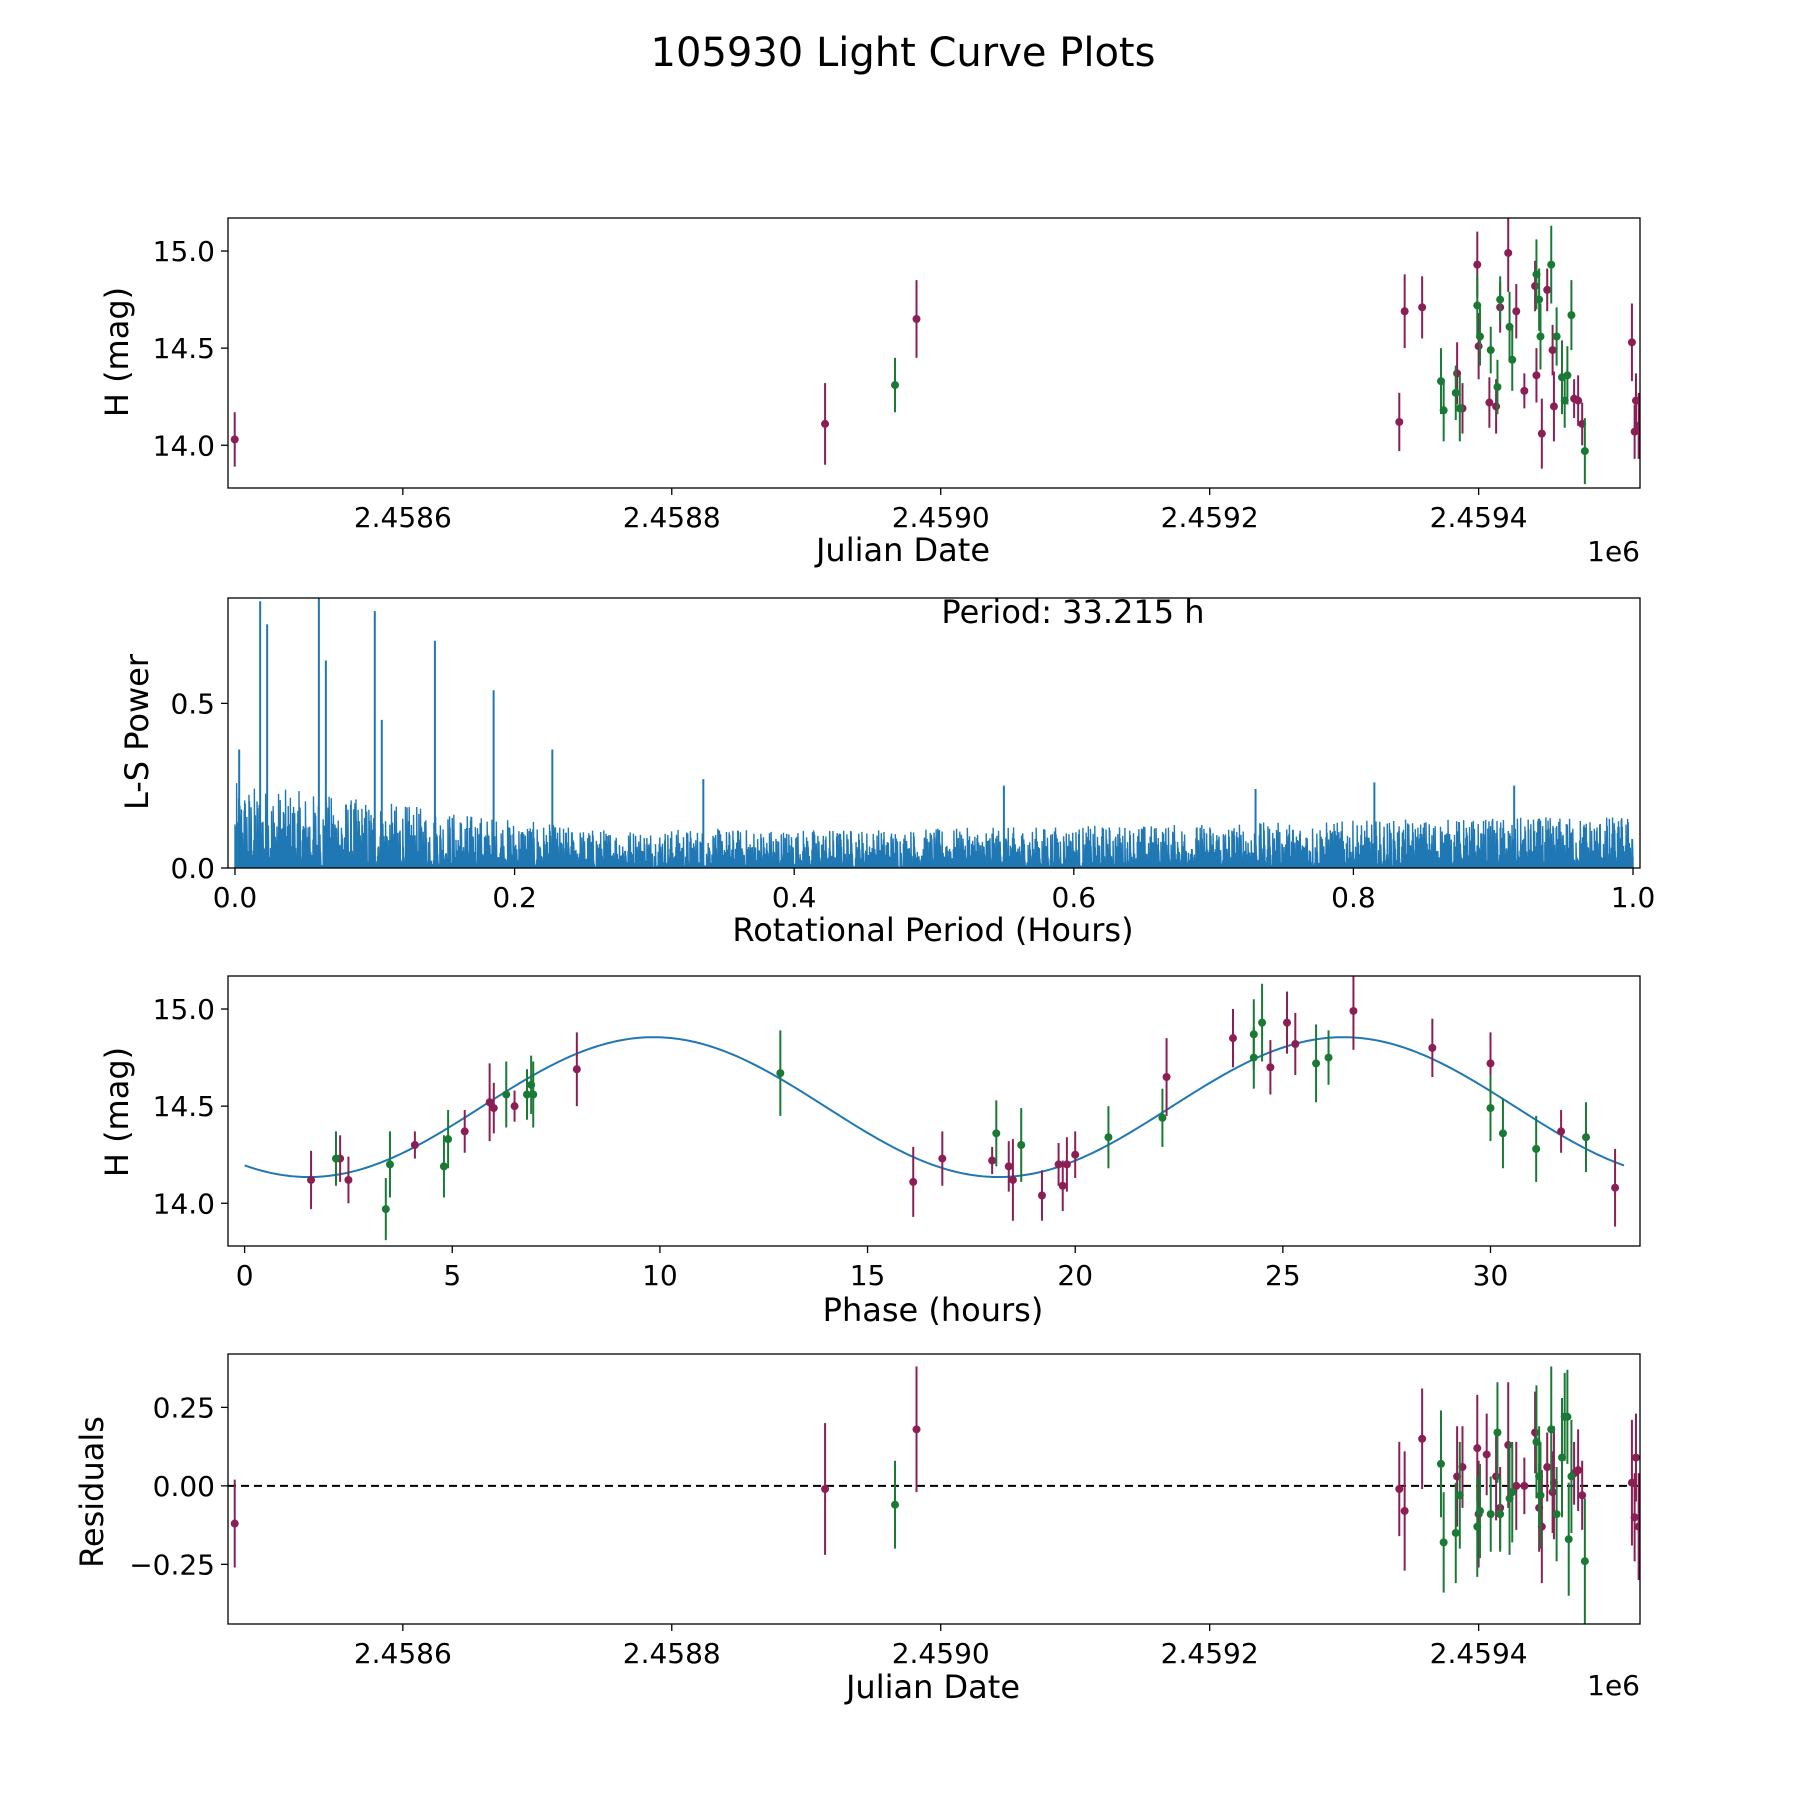  What do you see at coordinates (868, 1275) in the screenshot?
I see `phased-x-tick-label: 15` at bounding box center [868, 1275].